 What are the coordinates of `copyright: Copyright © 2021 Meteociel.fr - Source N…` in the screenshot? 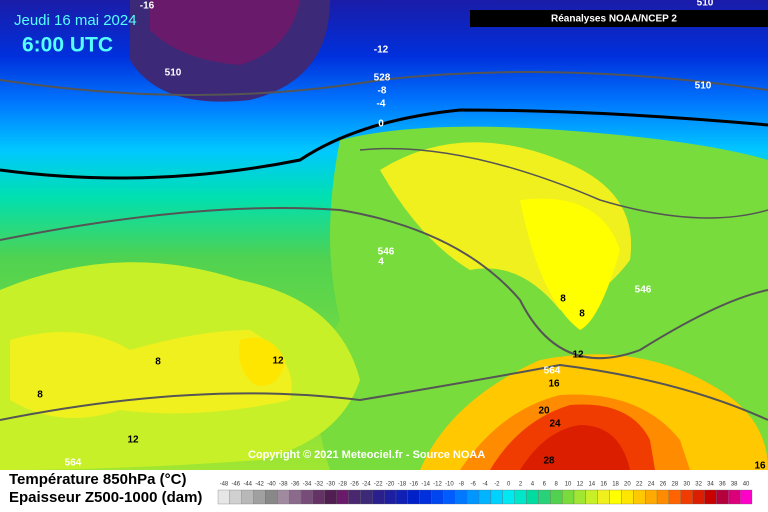 It's located at (366, 455).